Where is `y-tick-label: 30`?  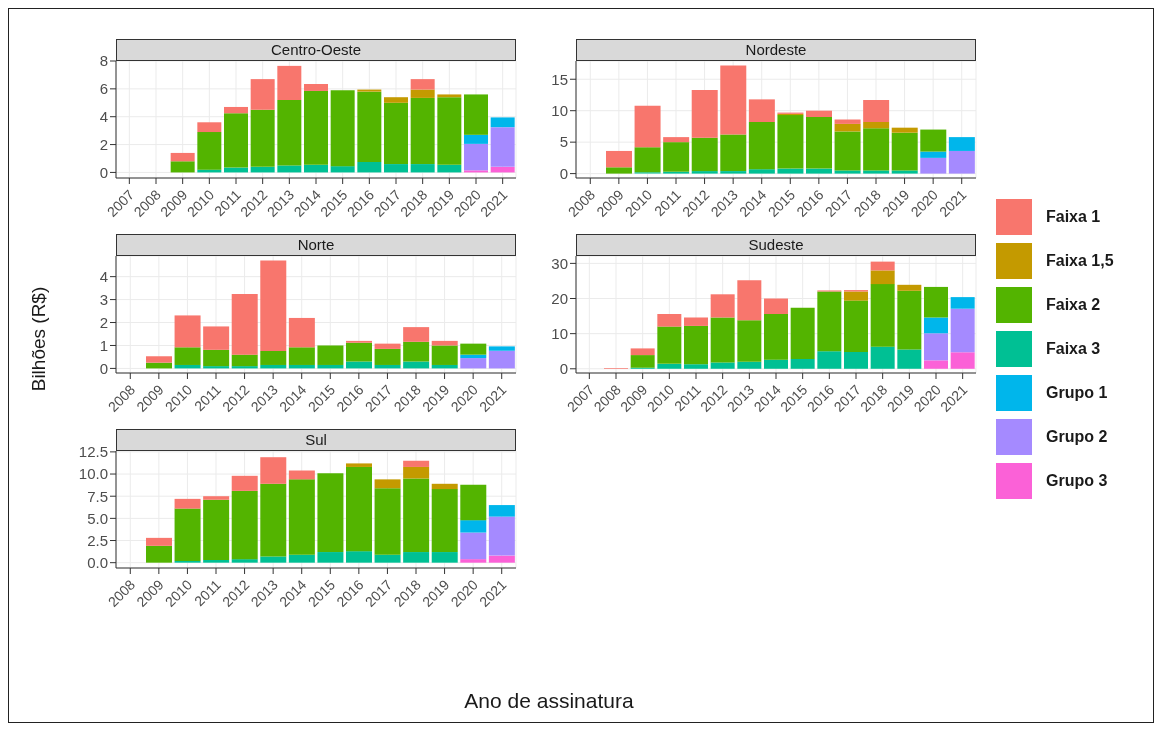 y-tick-label: 30 is located at coordinates (559, 263).